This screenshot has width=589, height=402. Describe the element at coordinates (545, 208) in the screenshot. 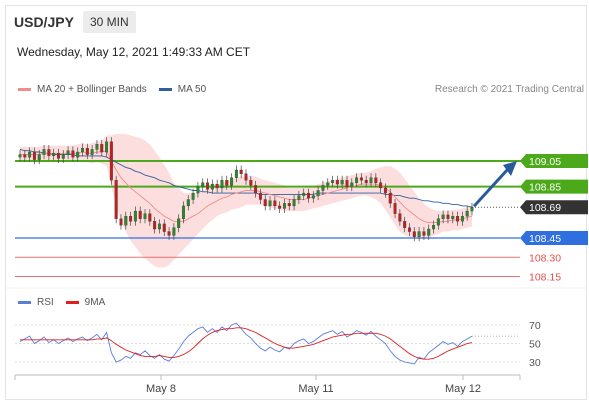

I see `level-label-108-69: 108.69` at that location.